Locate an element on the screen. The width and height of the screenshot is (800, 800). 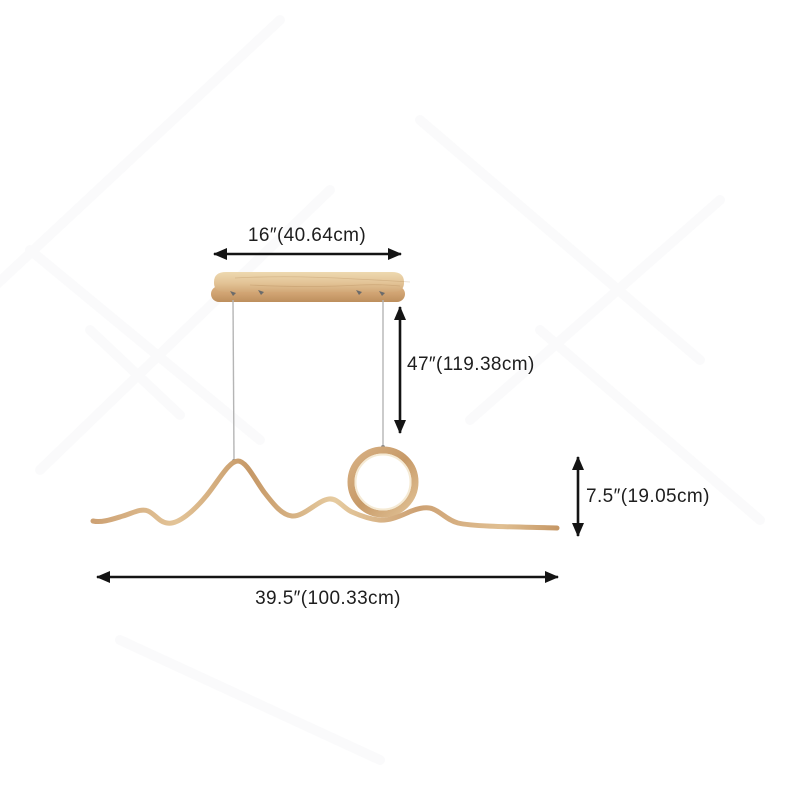
canopy-top-plate is located at coordinates (309, 282).